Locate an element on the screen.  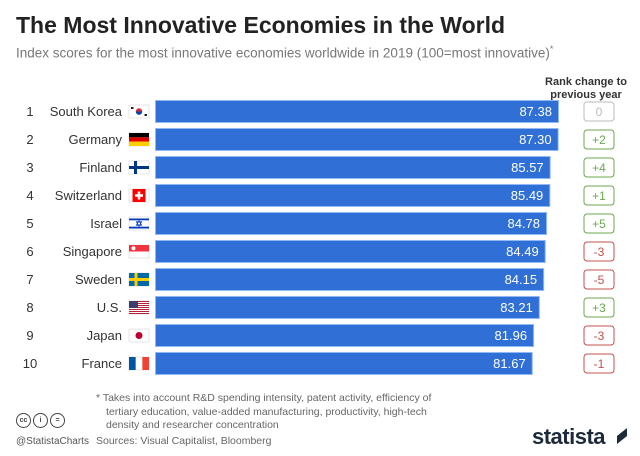
rank-change-label-israel: +5 is located at coordinates (599, 224).